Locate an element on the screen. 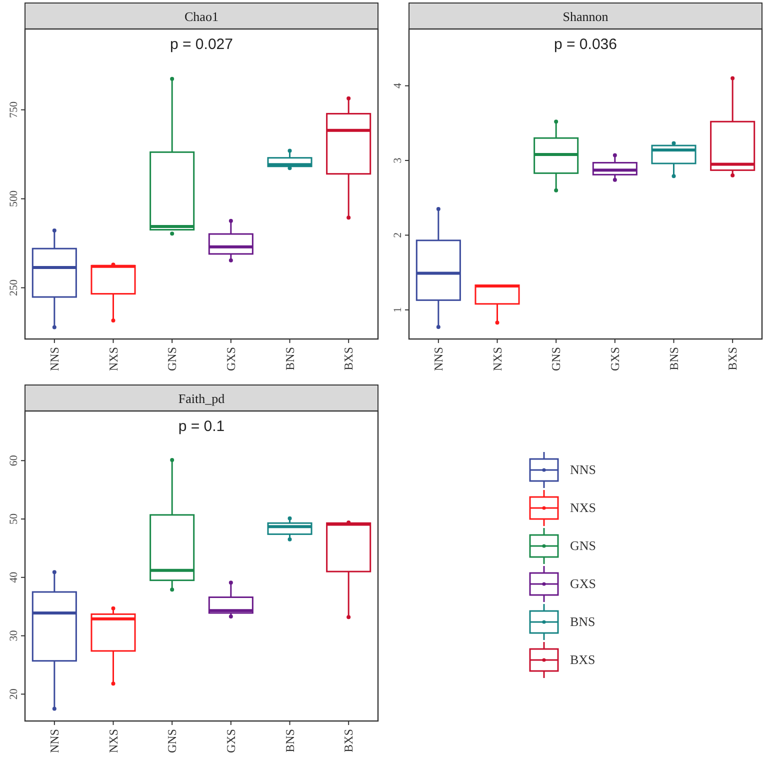 Image resolution: width=767 pixels, height=759 pixels. chart-title: Faith_pd is located at coordinates (202, 398).